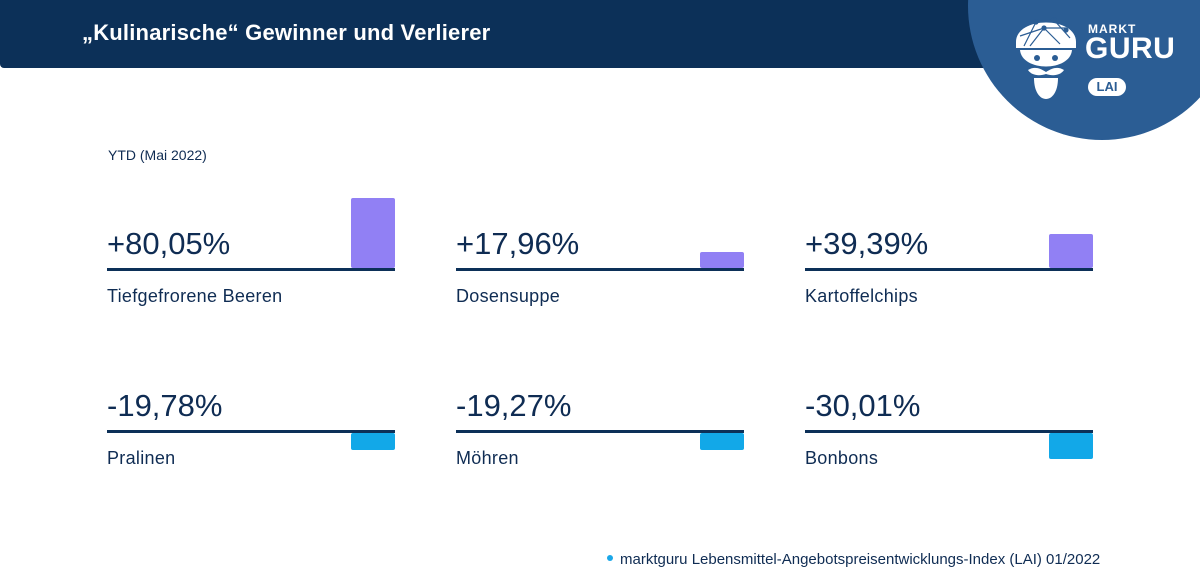 The height and width of the screenshot is (586, 1200). I want to click on chart-subtitle: YTD (Mai 2022), so click(157, 155).